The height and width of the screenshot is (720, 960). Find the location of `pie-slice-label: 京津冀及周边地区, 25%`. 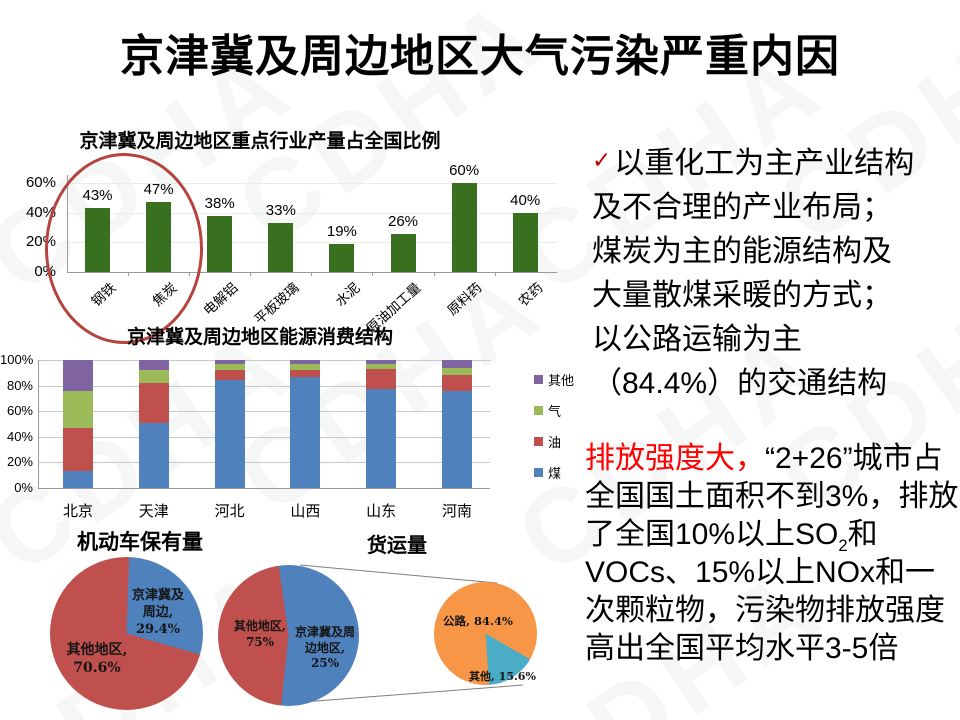

pie-slice-label: 京津冀及周边地区, 25% is located at coordinates (324, 648).